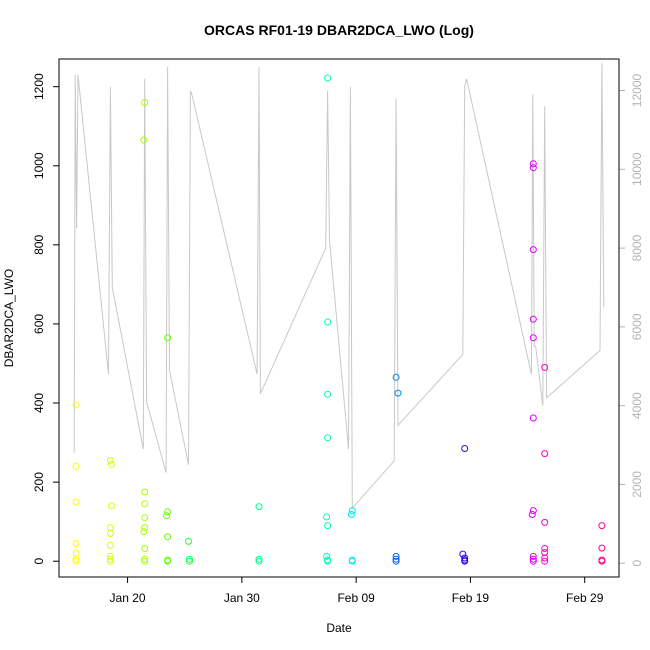 The height and width of the screenshot is (650, 650). Describe the element at coordinates (637, 563) in the screenshot. I see `right-axis-tick-label: 0` at that location.